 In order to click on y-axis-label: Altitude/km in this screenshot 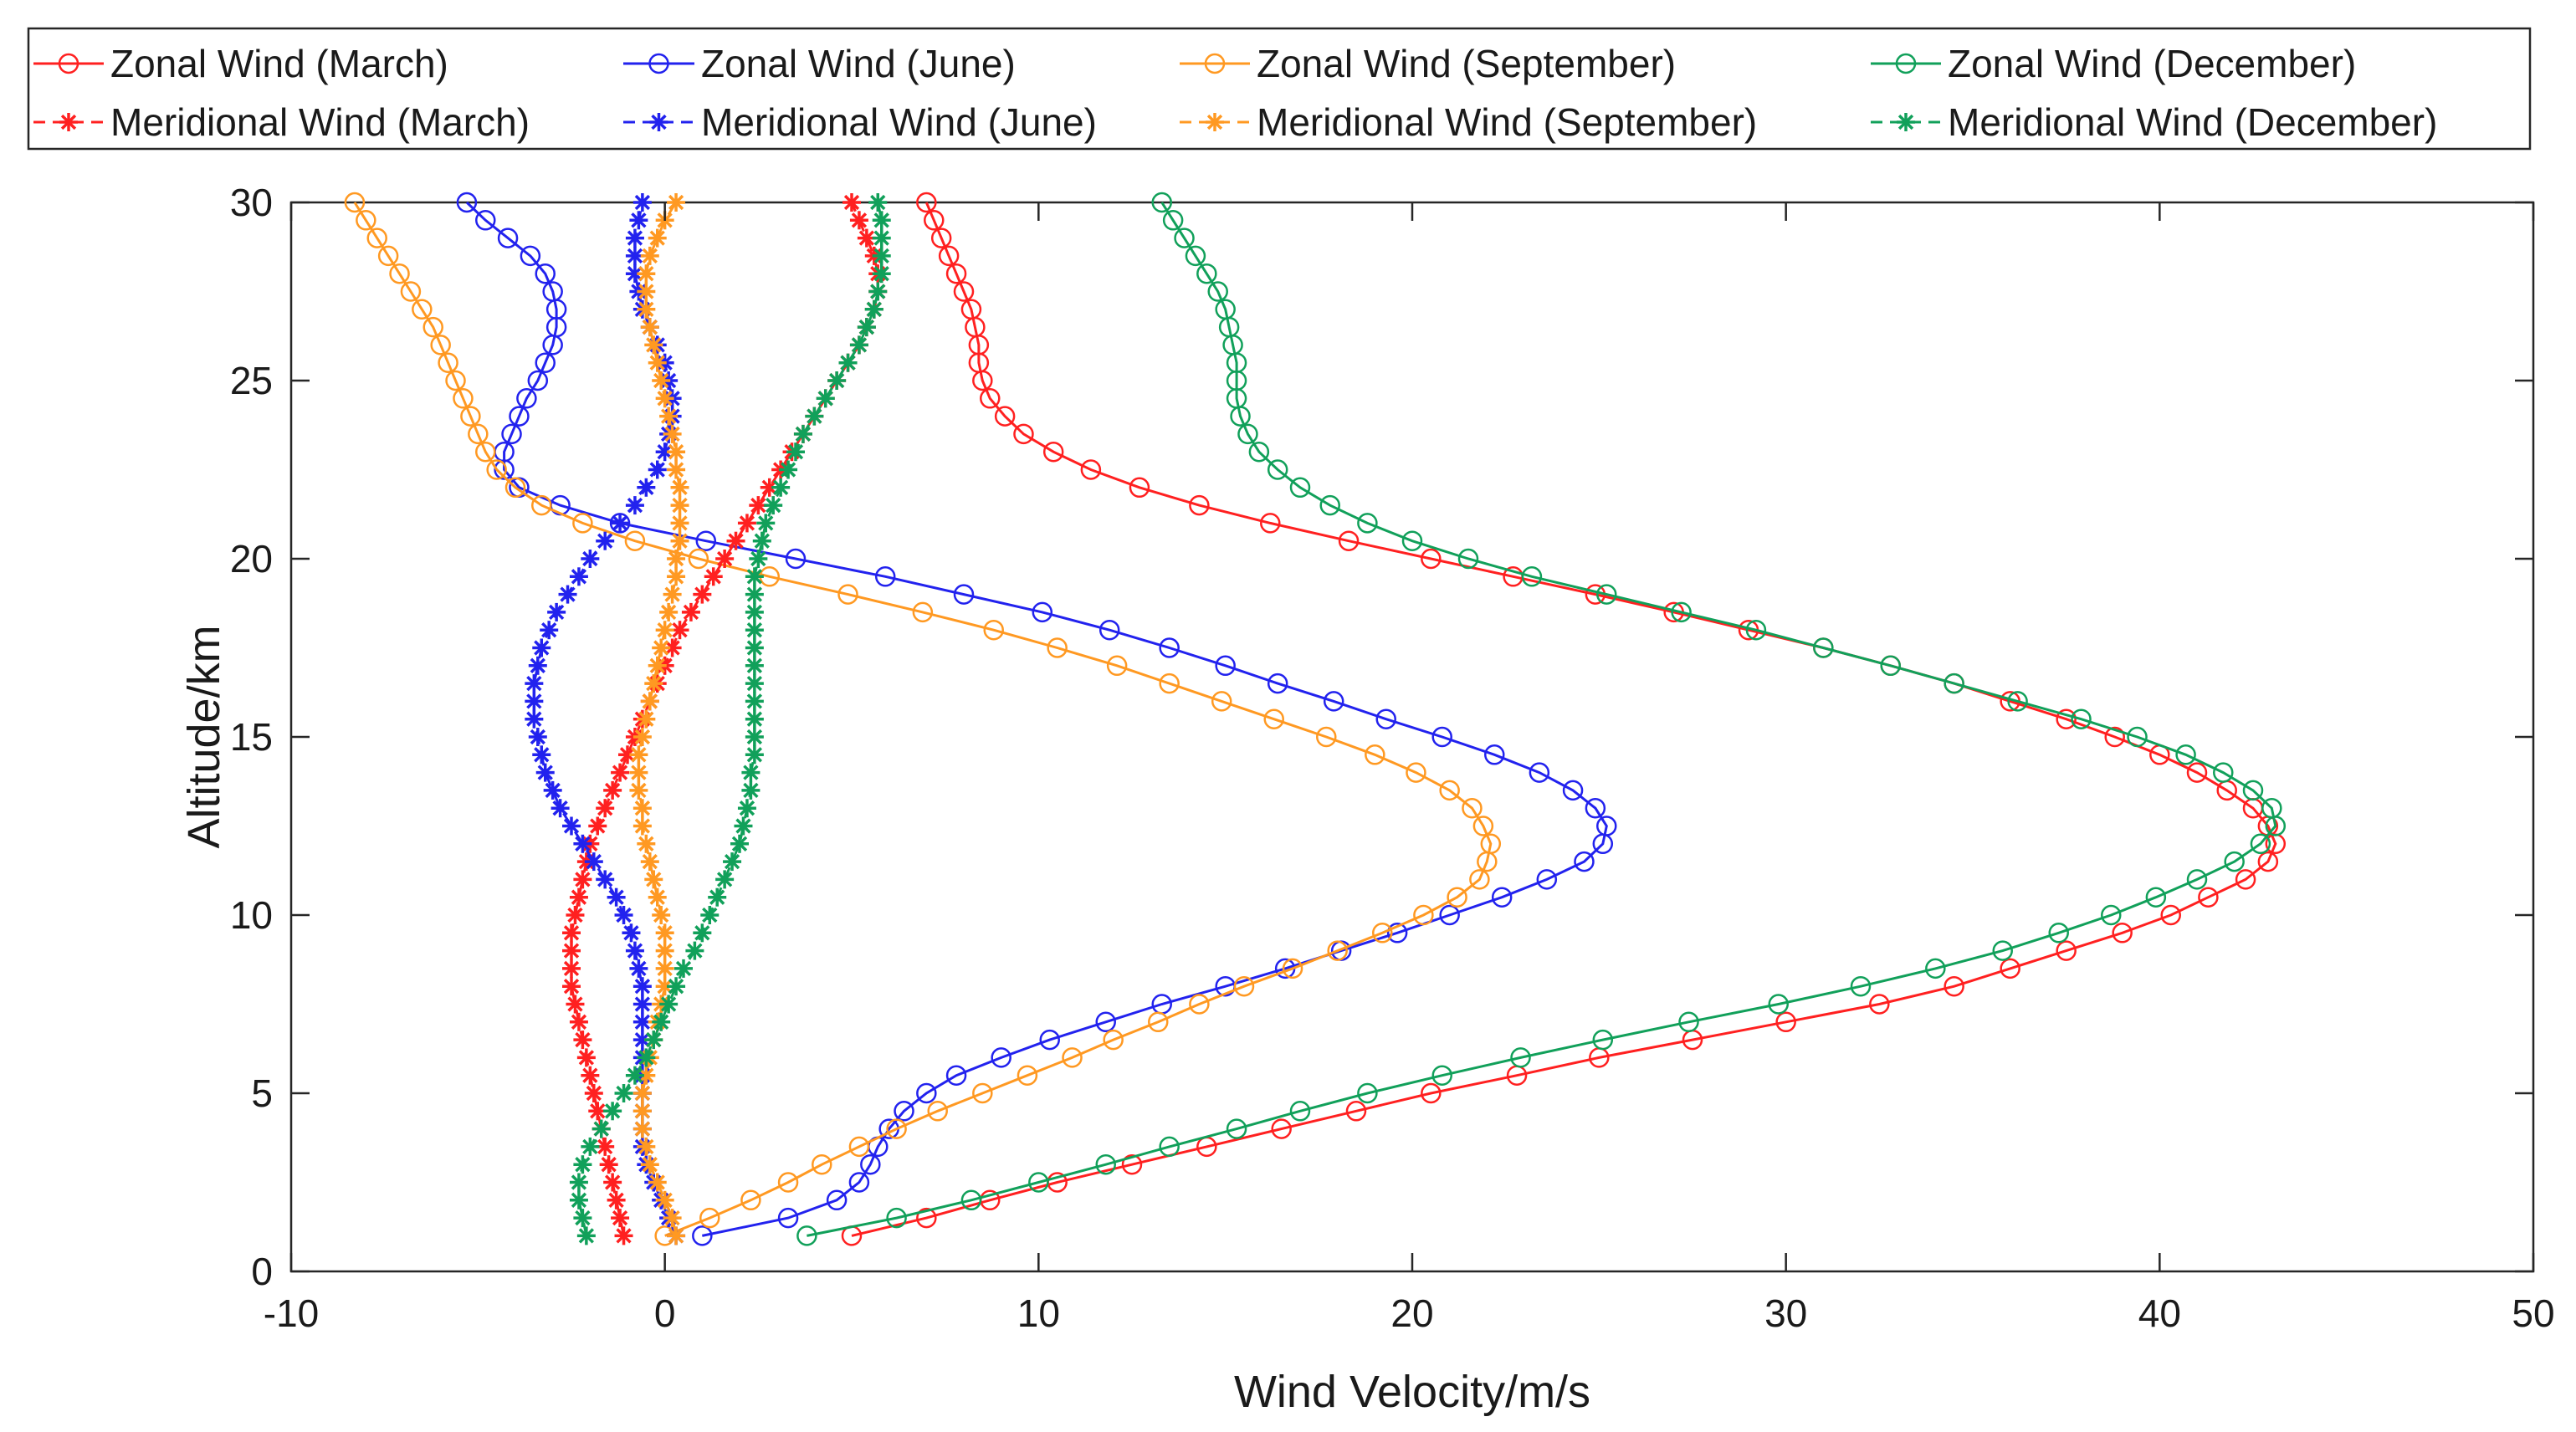, I will do `click(204, 736)`.